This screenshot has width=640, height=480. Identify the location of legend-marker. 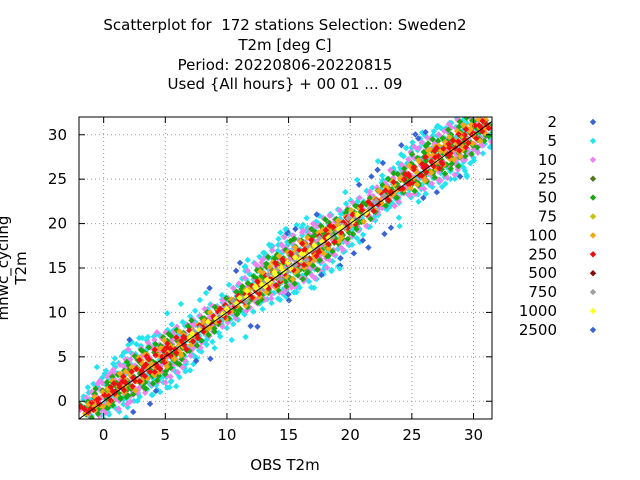
(593, 197).